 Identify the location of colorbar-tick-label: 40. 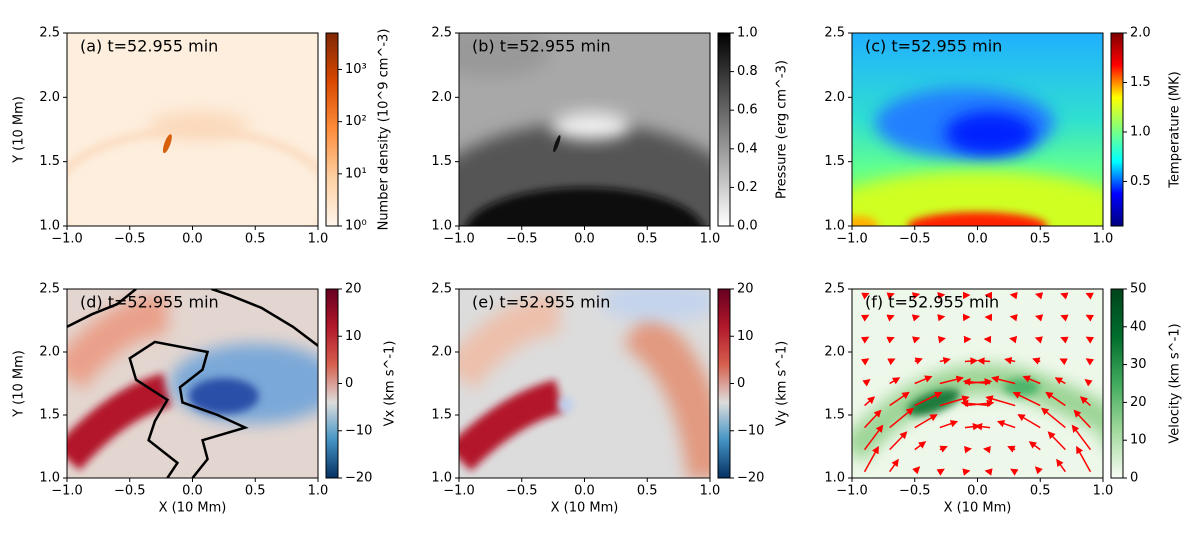
(1138, 326).